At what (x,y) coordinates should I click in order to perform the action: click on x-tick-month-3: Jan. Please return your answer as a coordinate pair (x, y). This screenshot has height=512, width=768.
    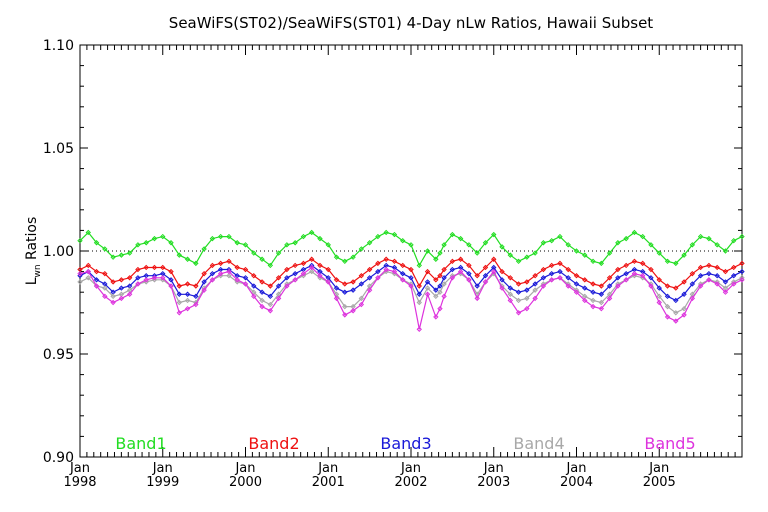
    Looking at the image, I should click on (327, 468).